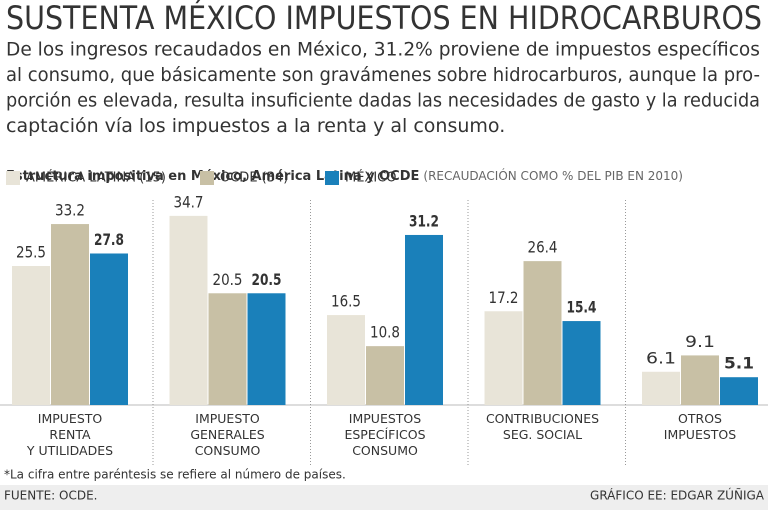 The height and width of the screenshot is (510, 768). What do you see at coordinates (254, 178) in the screenshot?
I see `legend-label: OCDE (34)` at bounding box center [254, 178].